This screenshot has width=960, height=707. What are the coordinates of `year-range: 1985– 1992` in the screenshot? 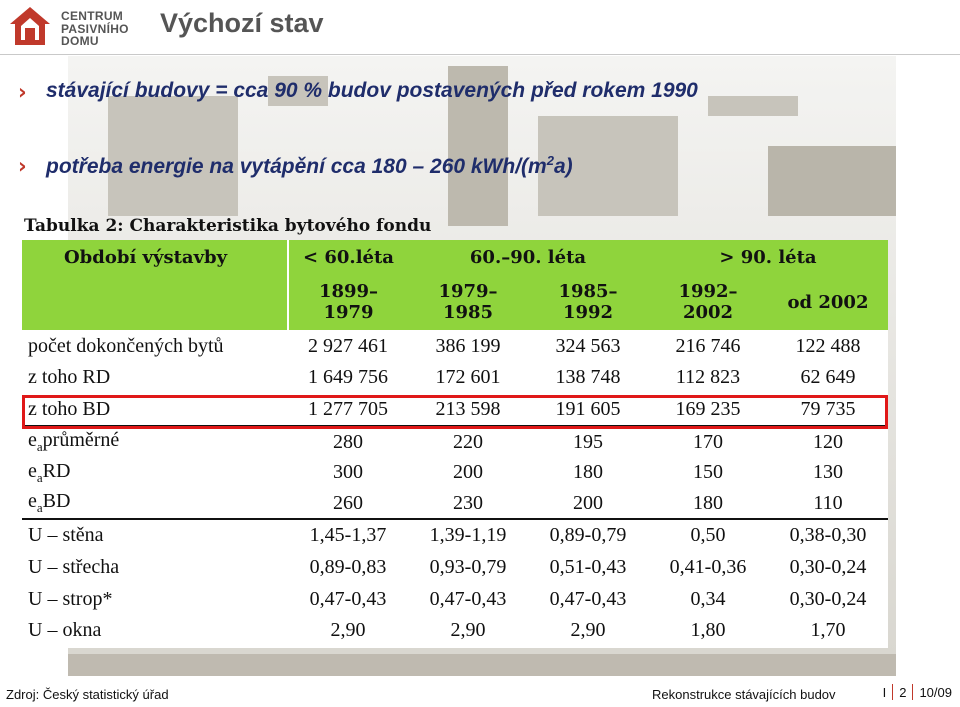 It's located at (588, 302).